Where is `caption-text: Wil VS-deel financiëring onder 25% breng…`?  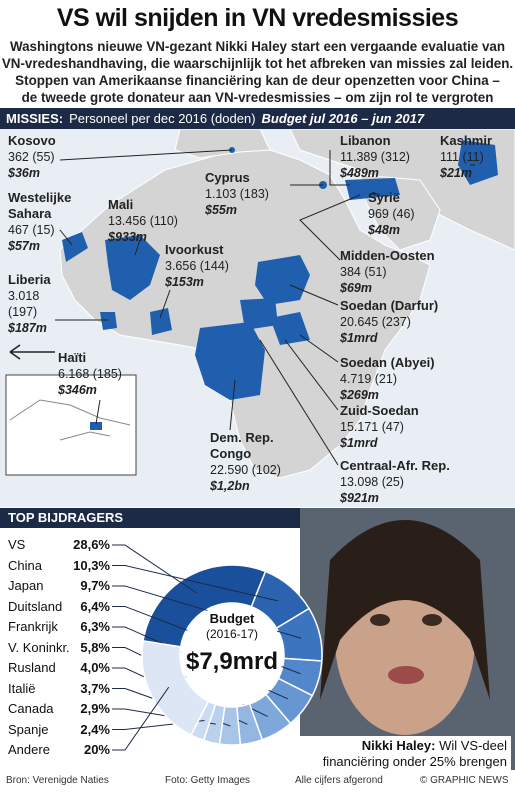 caption-text: Wil VS-deel financiëring onder 25% breng… is located at coordinates (414, 753).